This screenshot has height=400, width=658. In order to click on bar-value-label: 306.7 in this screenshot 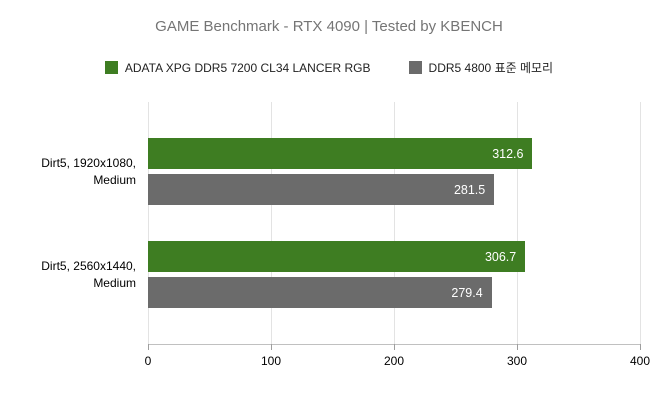, I will do `click(500, 256)`.